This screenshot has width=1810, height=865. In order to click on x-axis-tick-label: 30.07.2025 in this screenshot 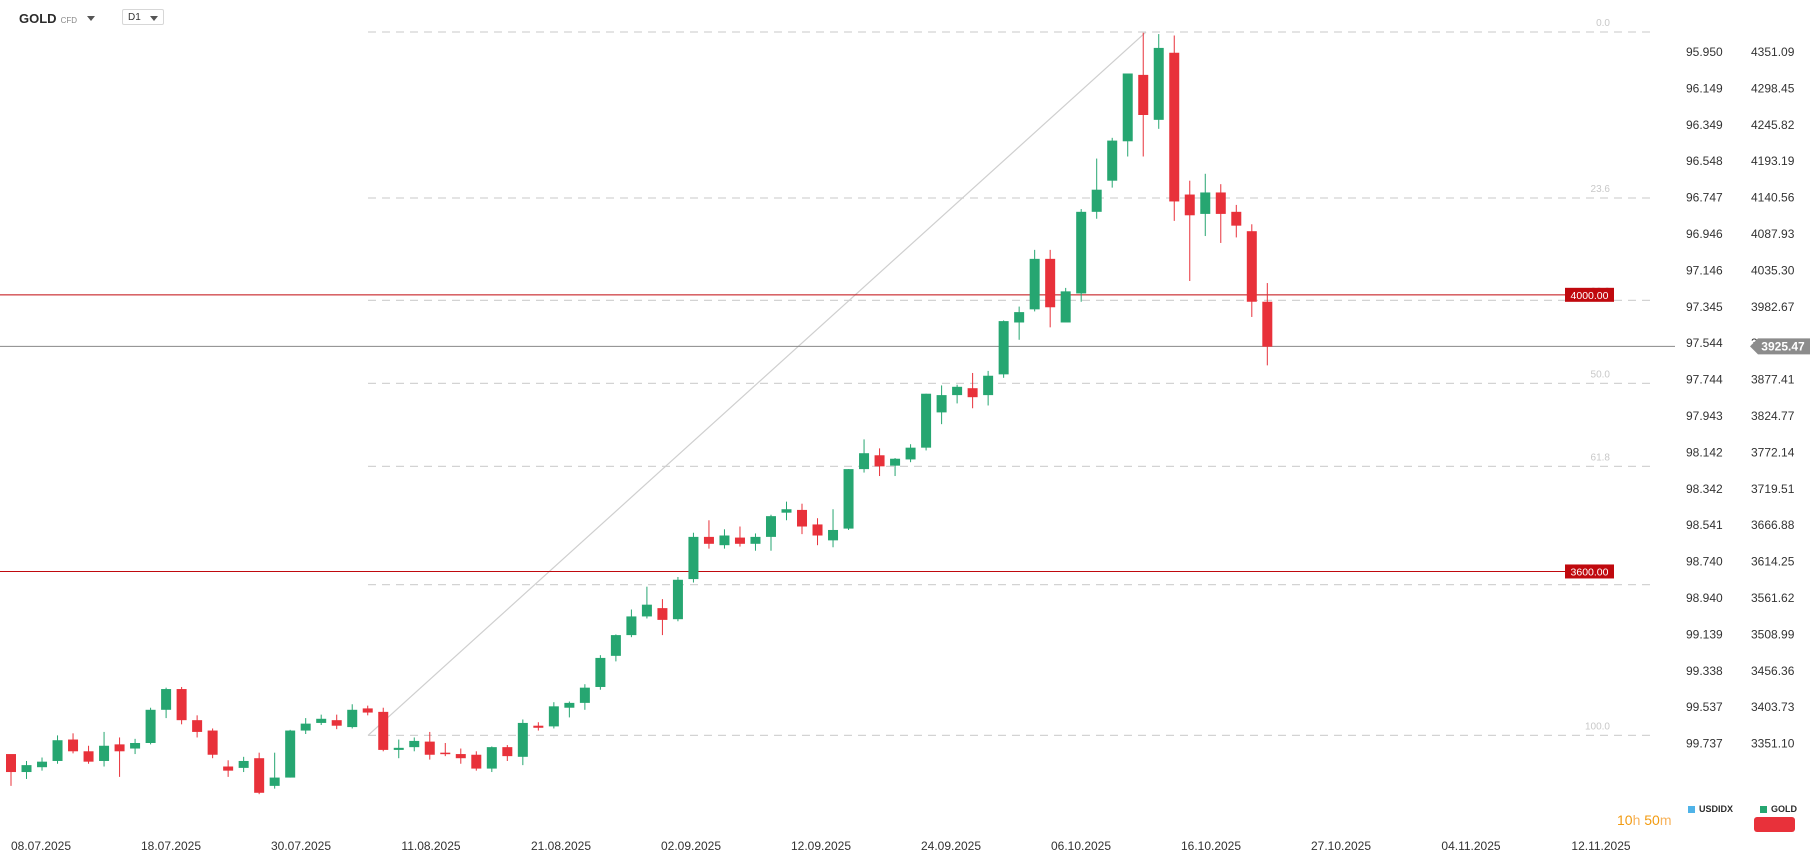, I will do `click(301, 846)`.